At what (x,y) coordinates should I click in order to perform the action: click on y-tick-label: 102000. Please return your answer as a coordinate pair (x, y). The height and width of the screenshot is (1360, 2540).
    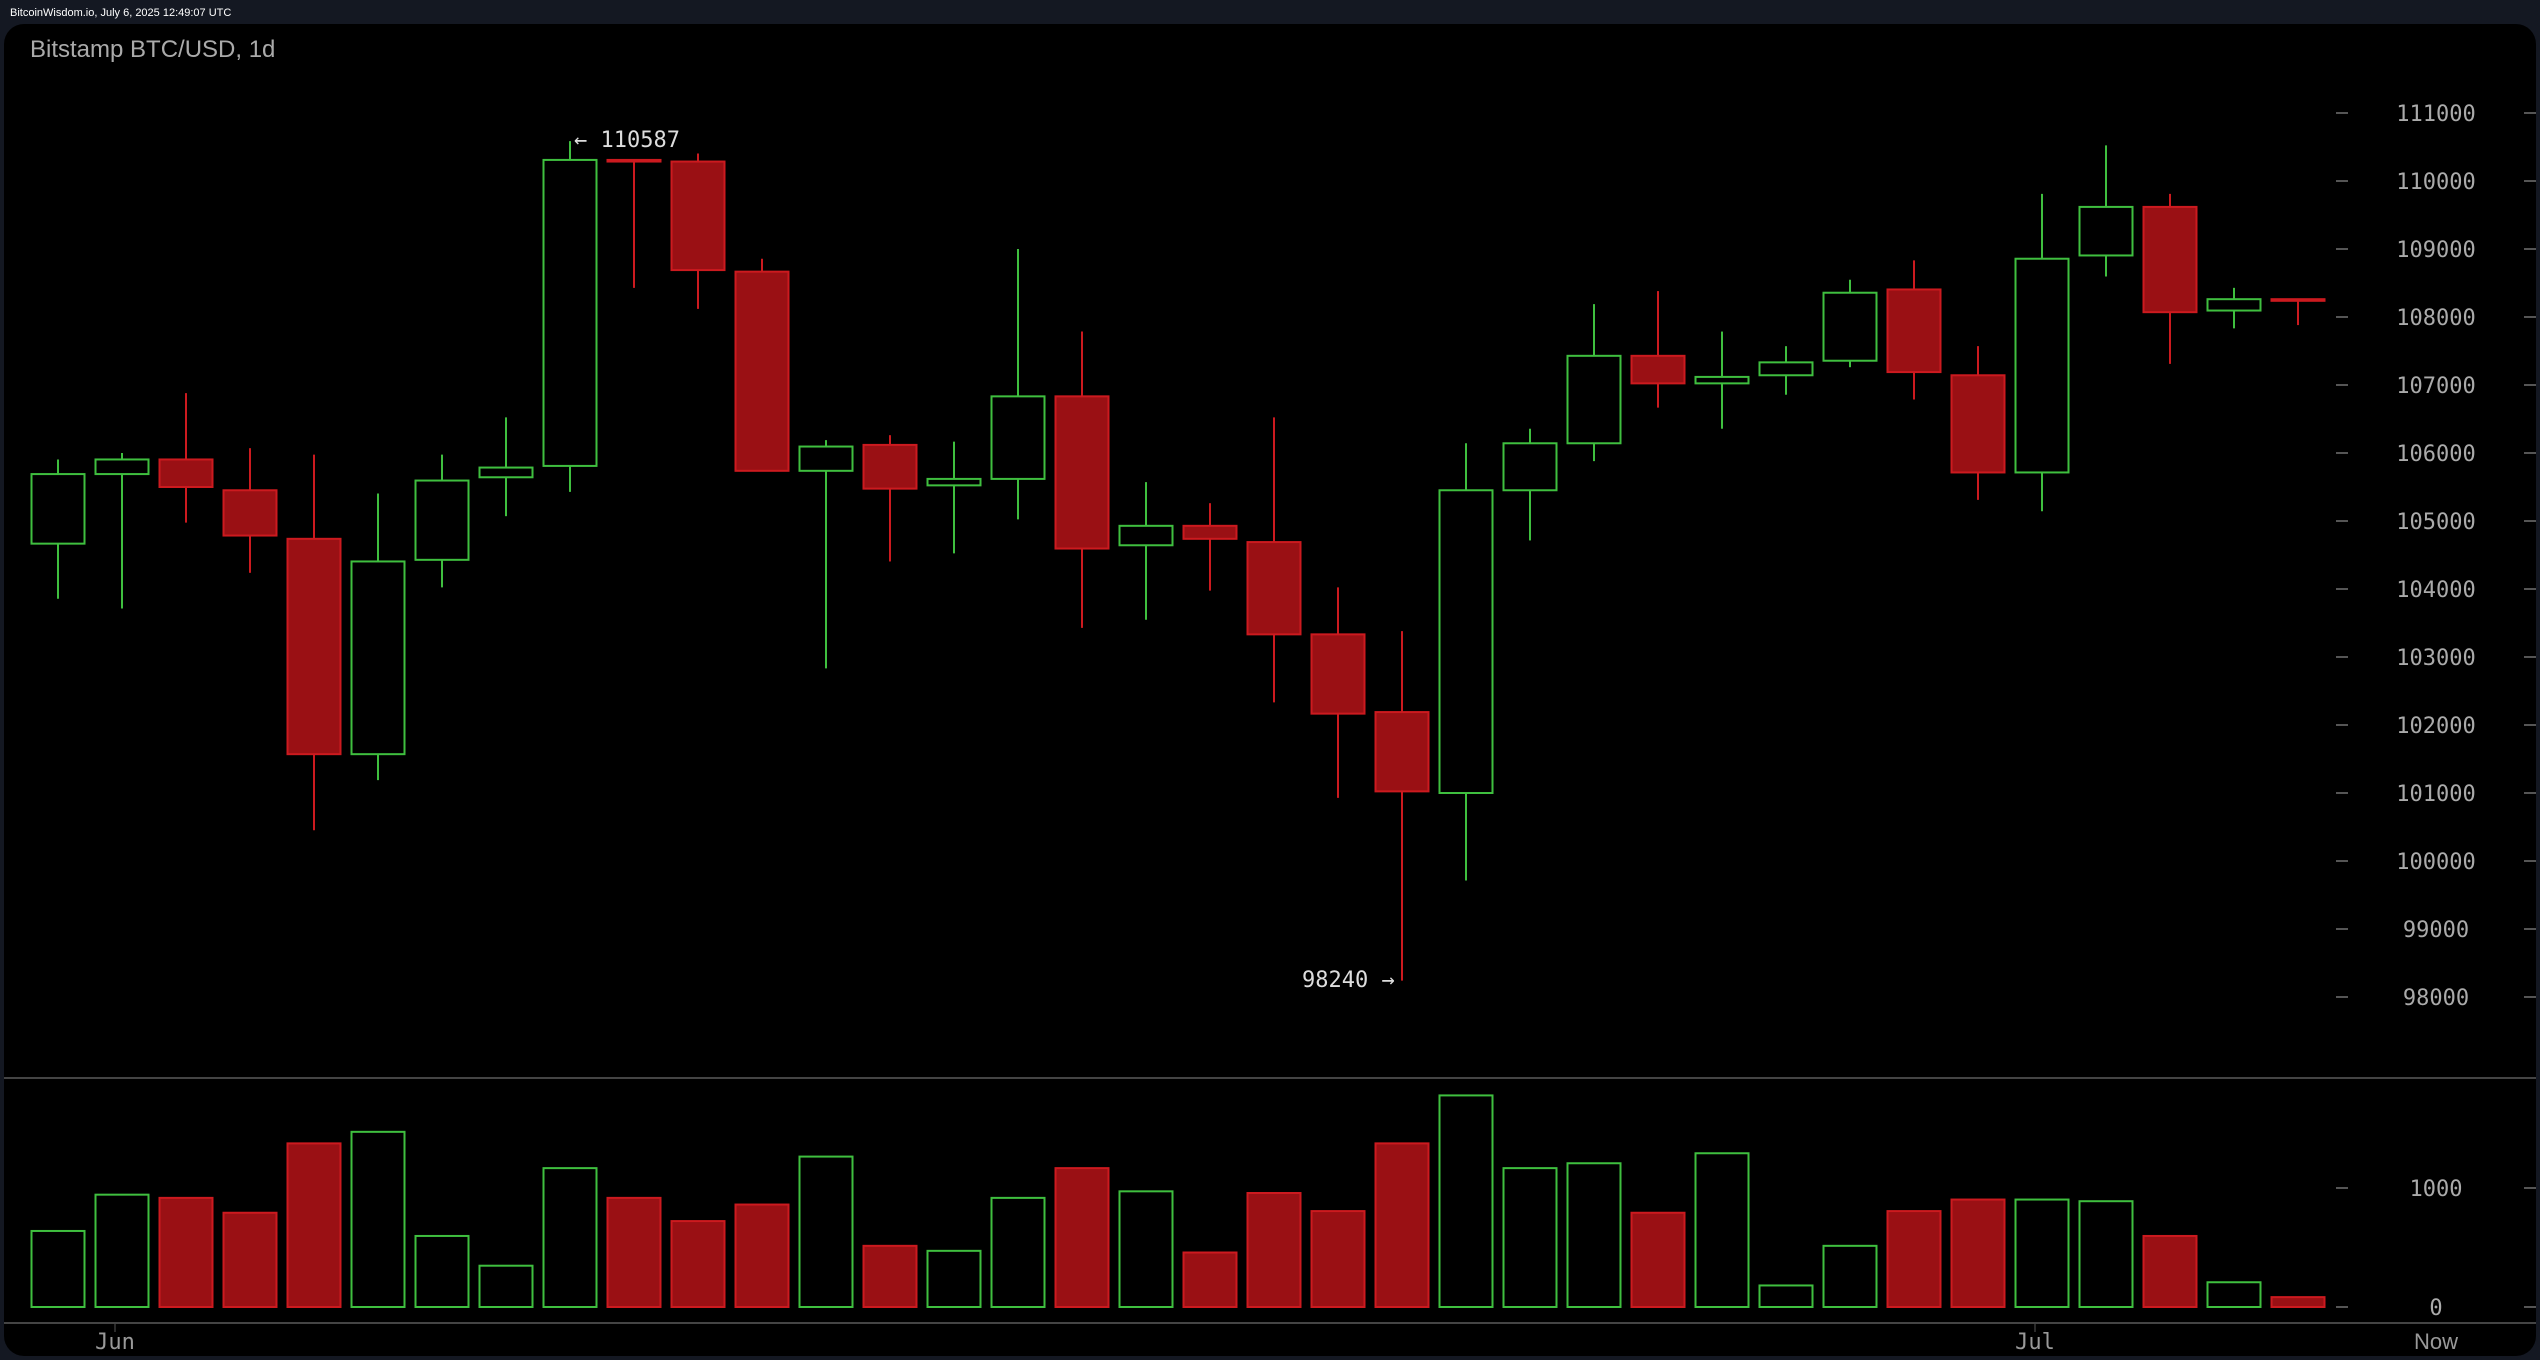
    Looking at the image, I should click on (2435, 726).